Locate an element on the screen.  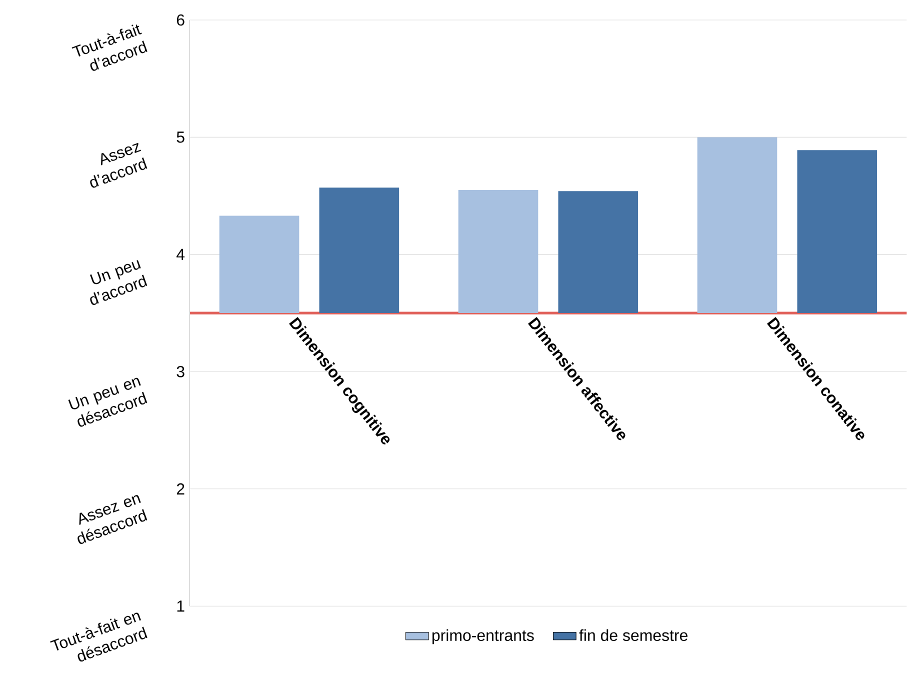
y-tick-label: 6 is located at coordinates (180, 20).